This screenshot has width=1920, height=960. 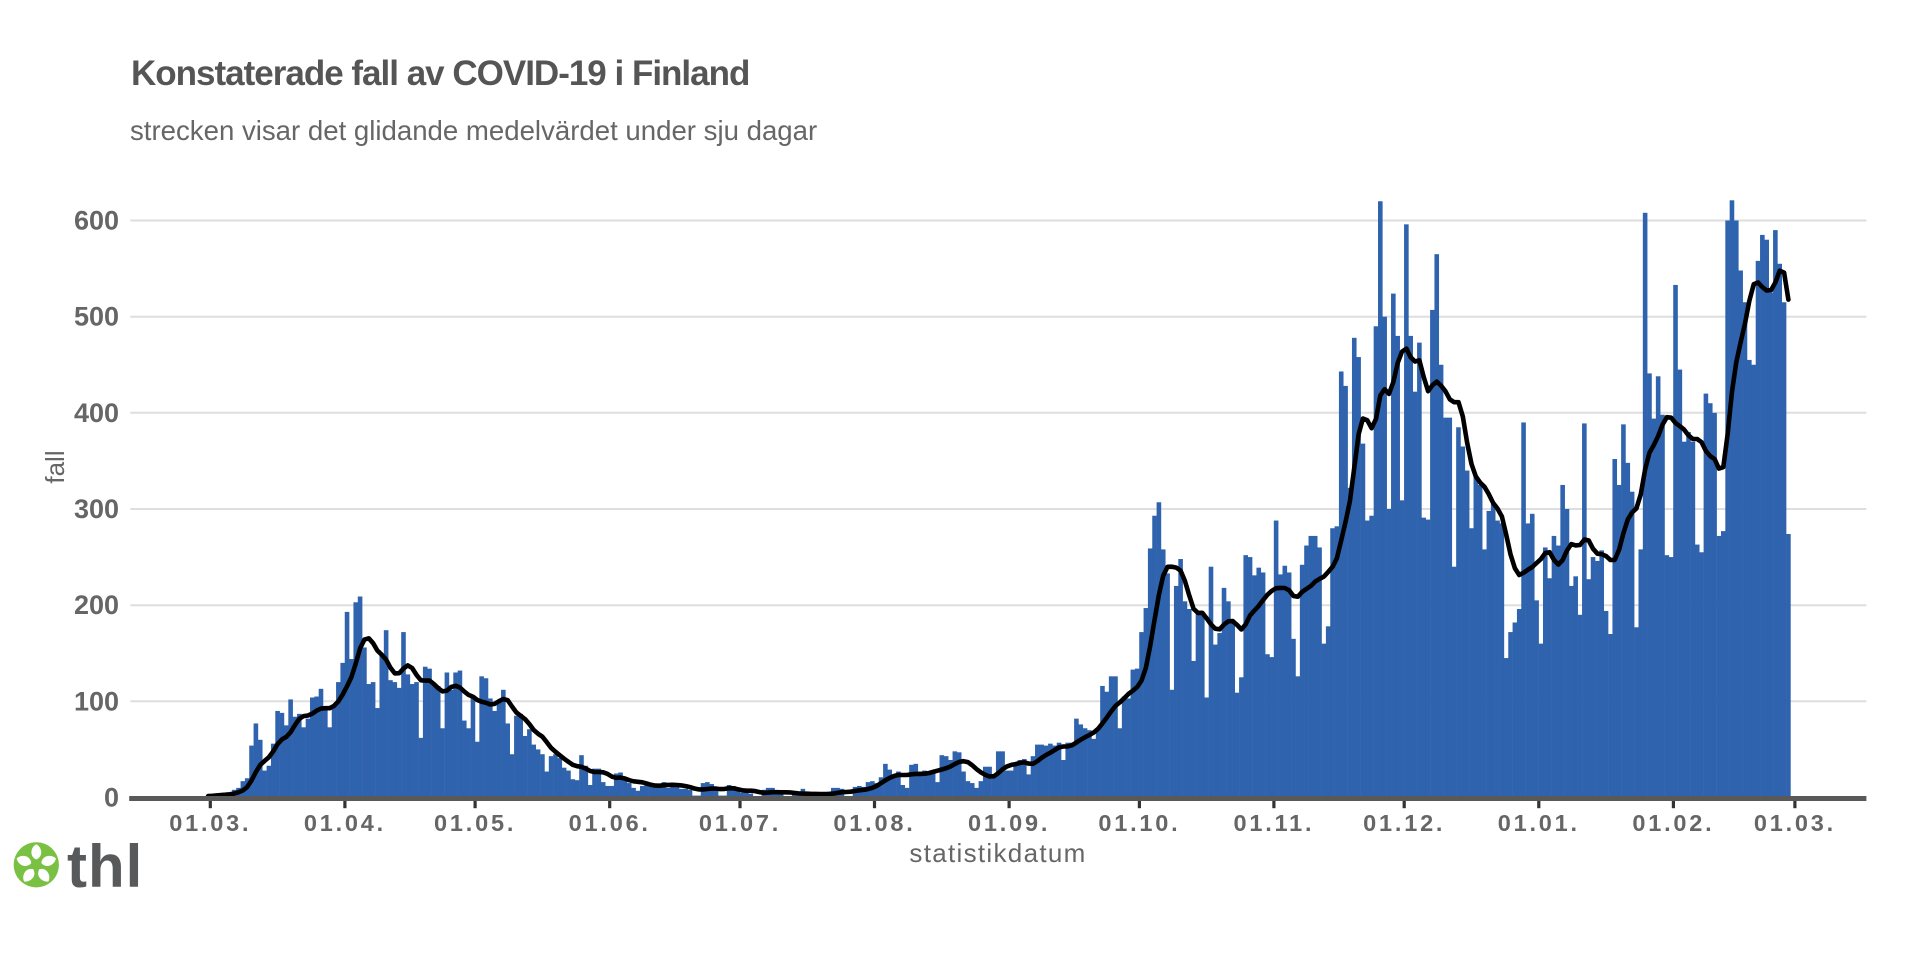 I want to click on svg-text: 400, so click(x=96, y=413).